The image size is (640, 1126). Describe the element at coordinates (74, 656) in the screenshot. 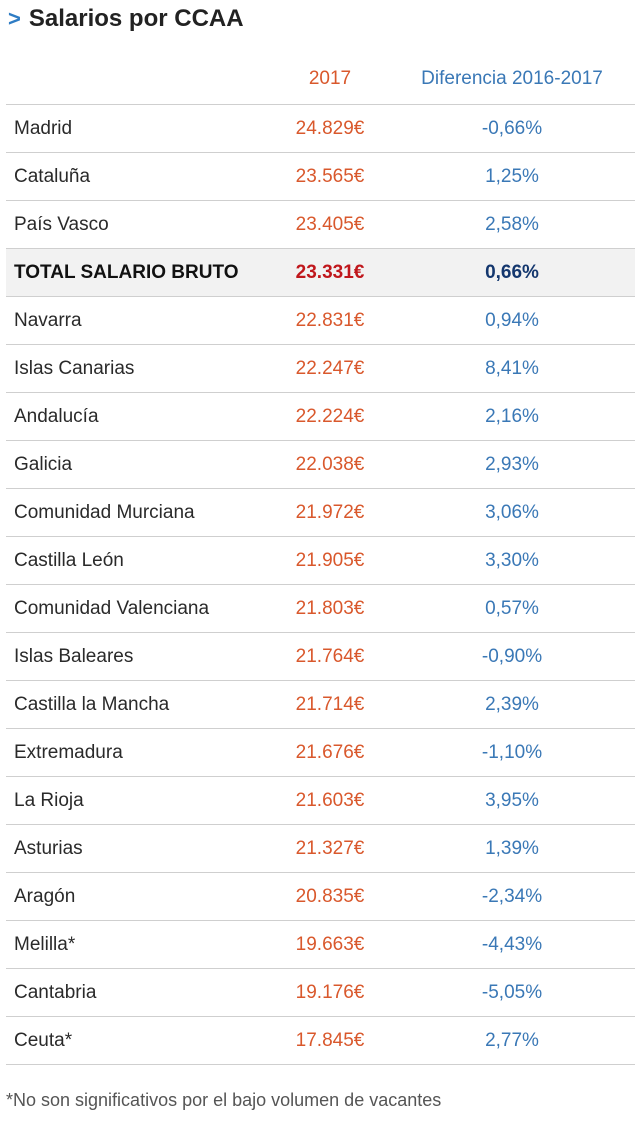

I see `region-name: Islas Baleares` at that location.